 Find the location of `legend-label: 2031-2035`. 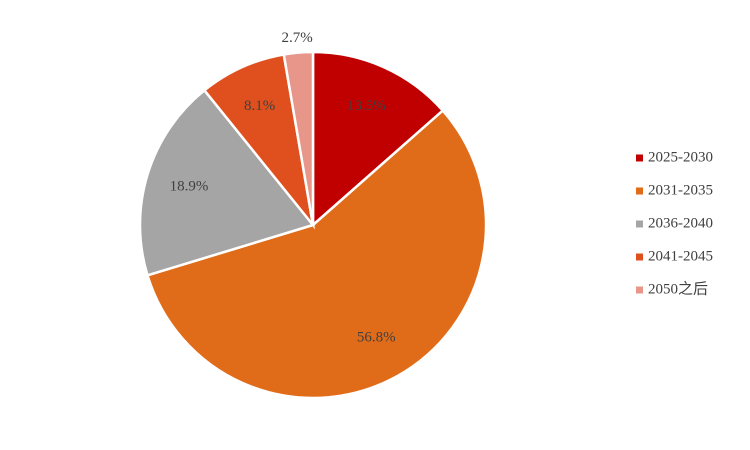

legend-label: 2031-2035 is located at coordinates (680, 190).